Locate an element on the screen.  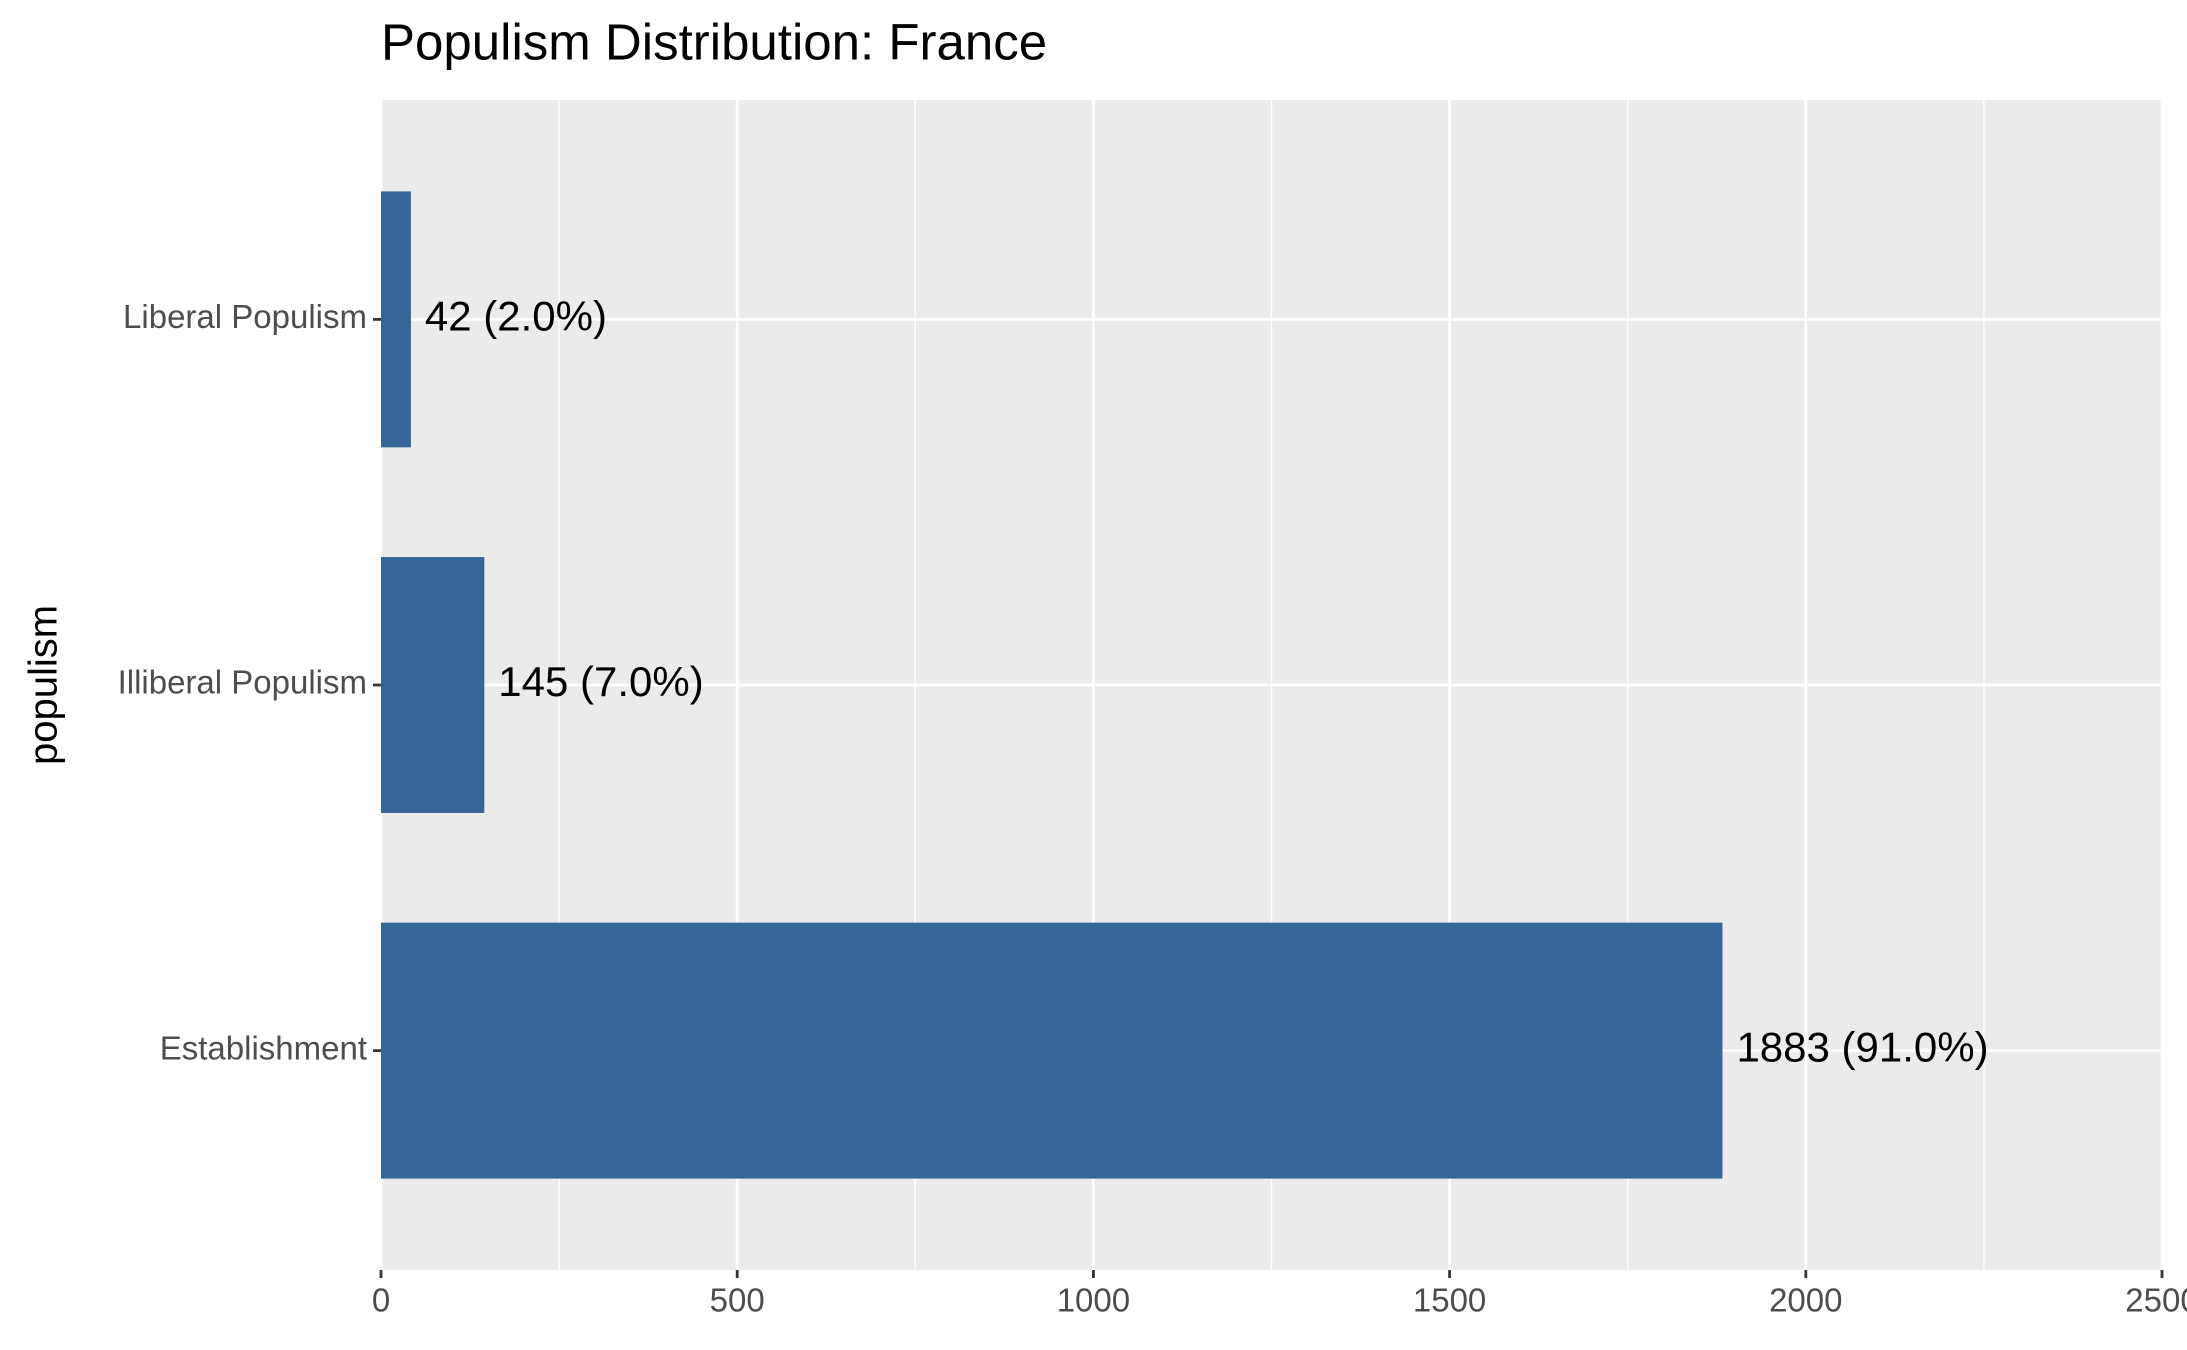
value-label: 145 (7.0%) is located at coordinates (600, 681).